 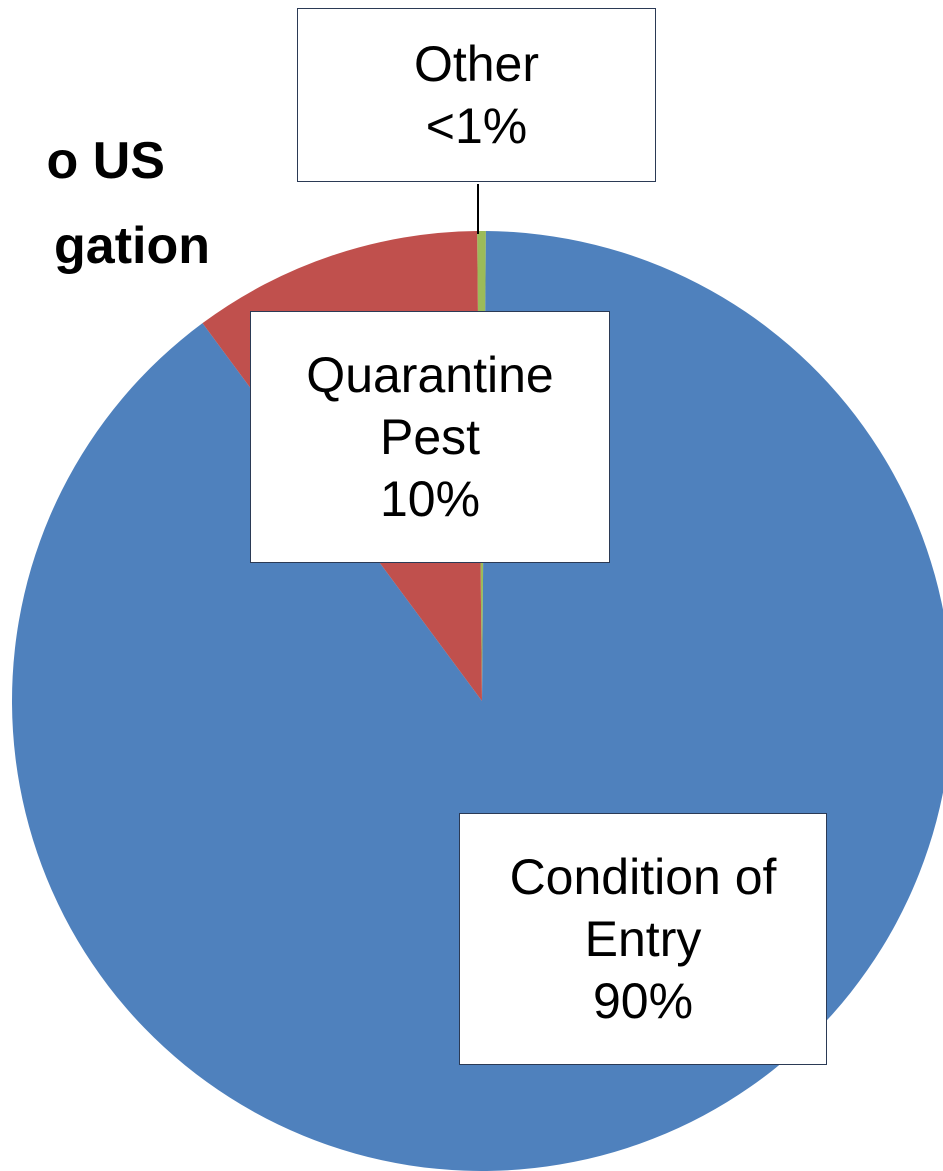 I want to click on data-label-box: Quarantine Pest 10%, so click(x=430, y=437).